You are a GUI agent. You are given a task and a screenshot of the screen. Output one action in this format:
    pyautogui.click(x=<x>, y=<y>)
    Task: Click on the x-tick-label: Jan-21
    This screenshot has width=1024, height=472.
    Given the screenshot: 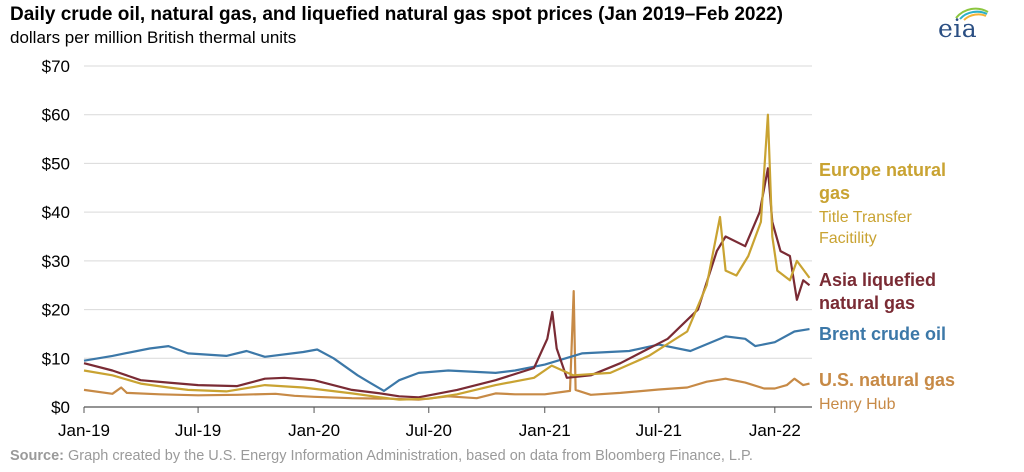 What is the action you would take?
    pyautogui.click(x=545, y=430)
    